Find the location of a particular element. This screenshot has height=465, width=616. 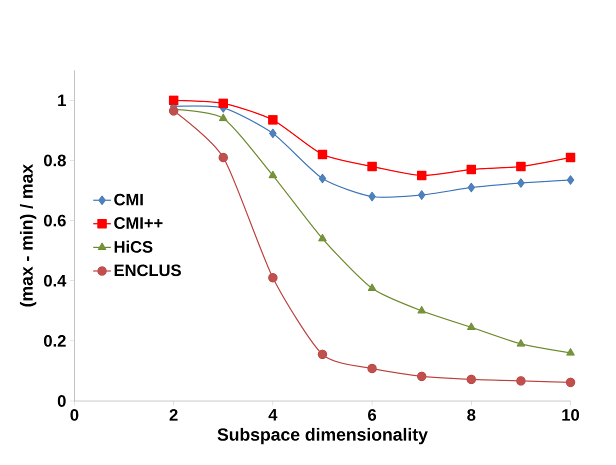

y-tick-label: 0 is located at coordinates (62, 401).